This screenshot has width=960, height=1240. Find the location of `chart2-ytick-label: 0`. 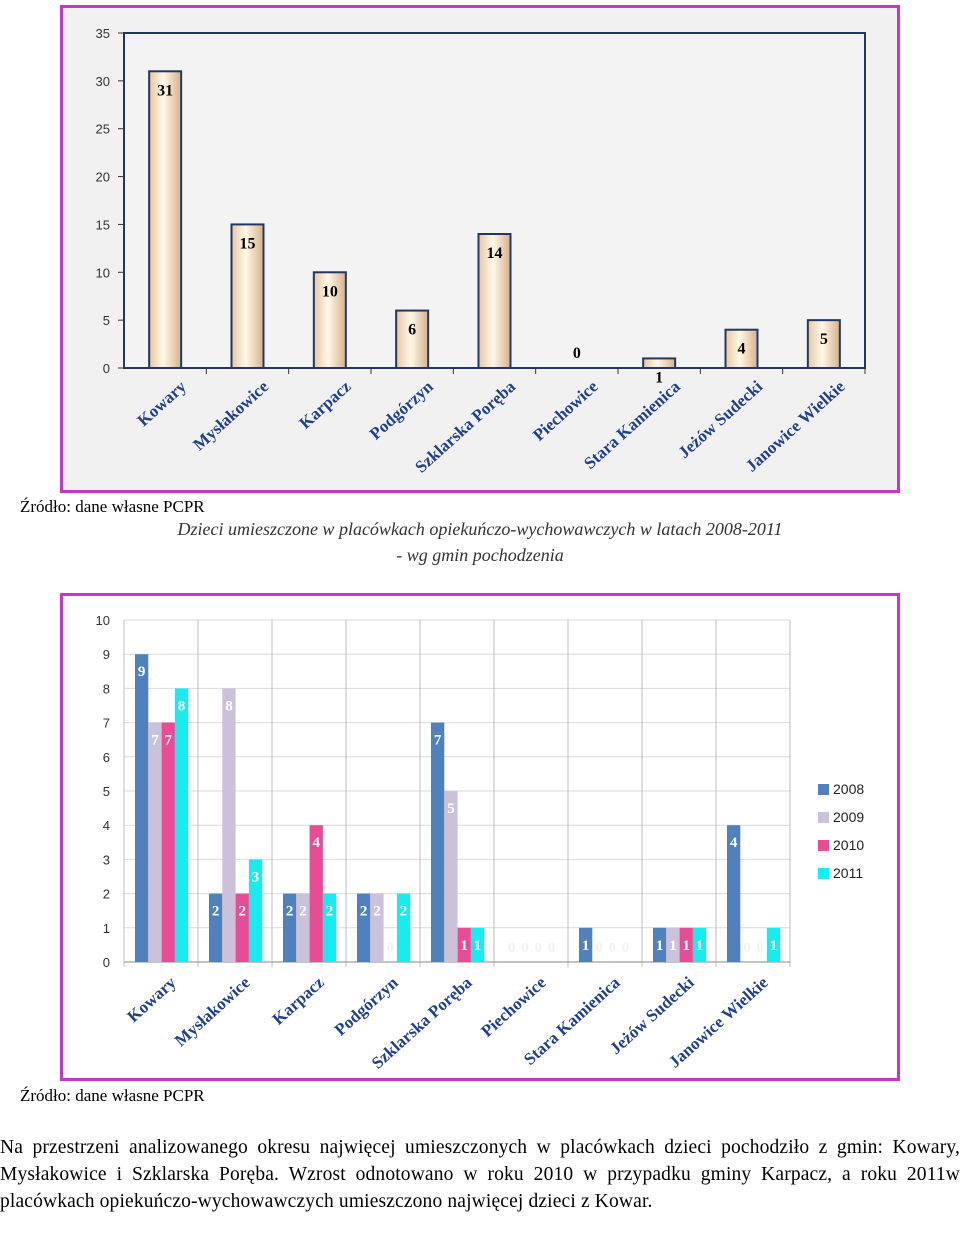

chart2-ytick-label: 0 is located at coordinates (106, 962).